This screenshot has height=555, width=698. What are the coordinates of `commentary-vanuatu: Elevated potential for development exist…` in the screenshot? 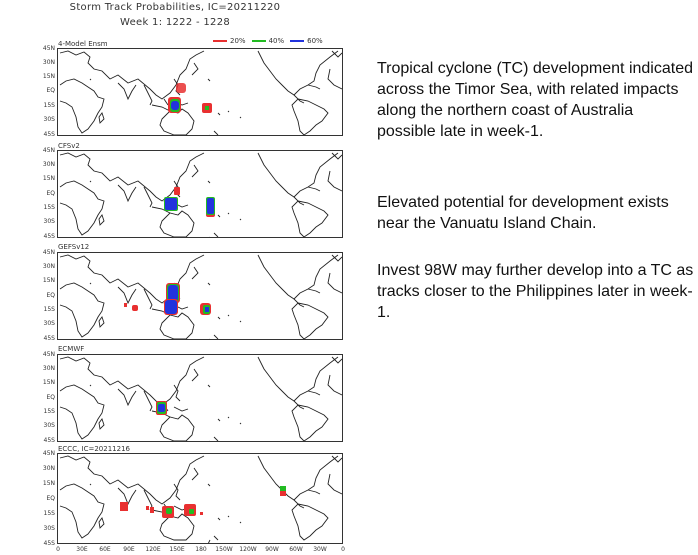 It's located at (523, 213).